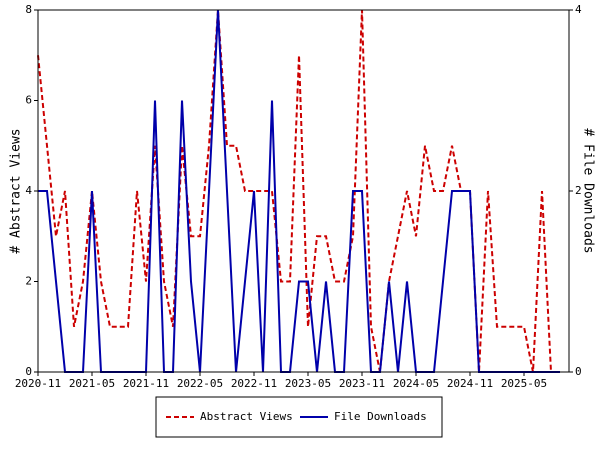 This screenshot has width=600, height=450. What do you see at coordinates (28, 371) in the screenshot?
I see `y-tick-label: 0` at bounding box center [28, 371].